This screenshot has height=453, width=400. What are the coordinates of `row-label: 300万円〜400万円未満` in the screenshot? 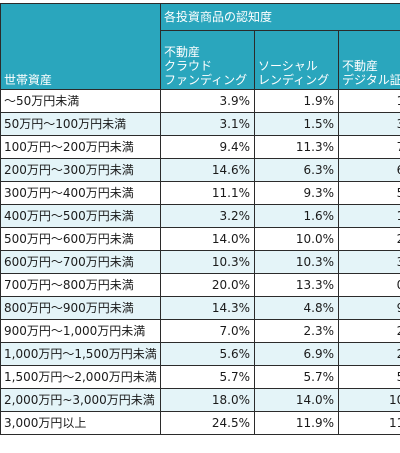 It's located at (80, 193).